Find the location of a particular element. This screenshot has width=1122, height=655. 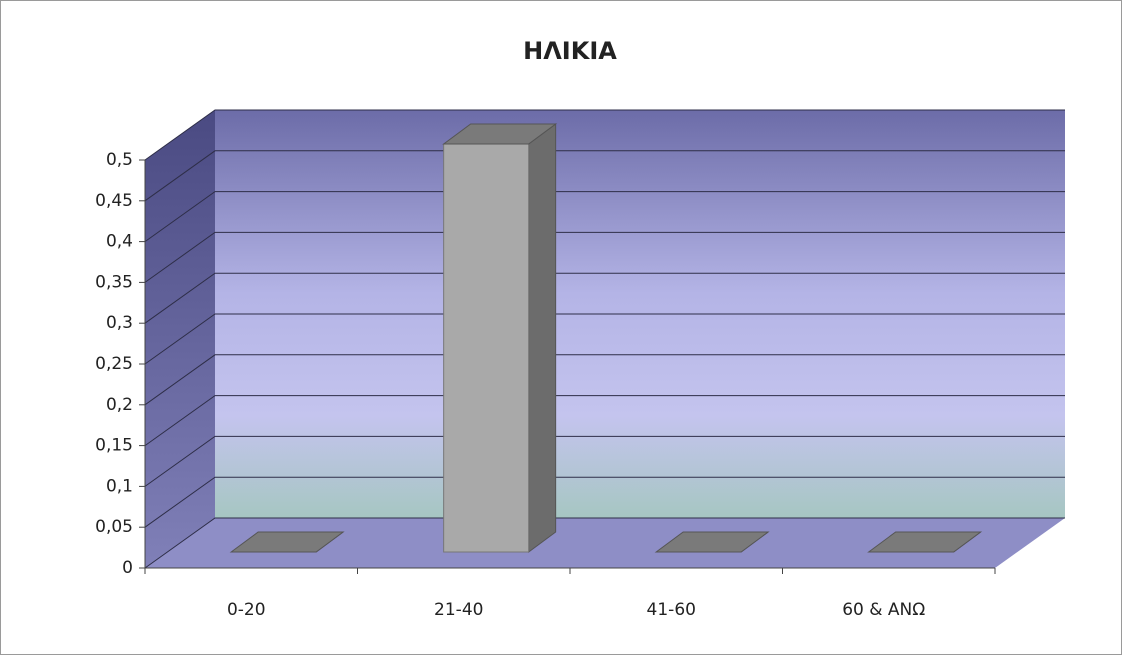

x-tick-label: 60 & ΑΝΩ is located at coordinates (883, 610).